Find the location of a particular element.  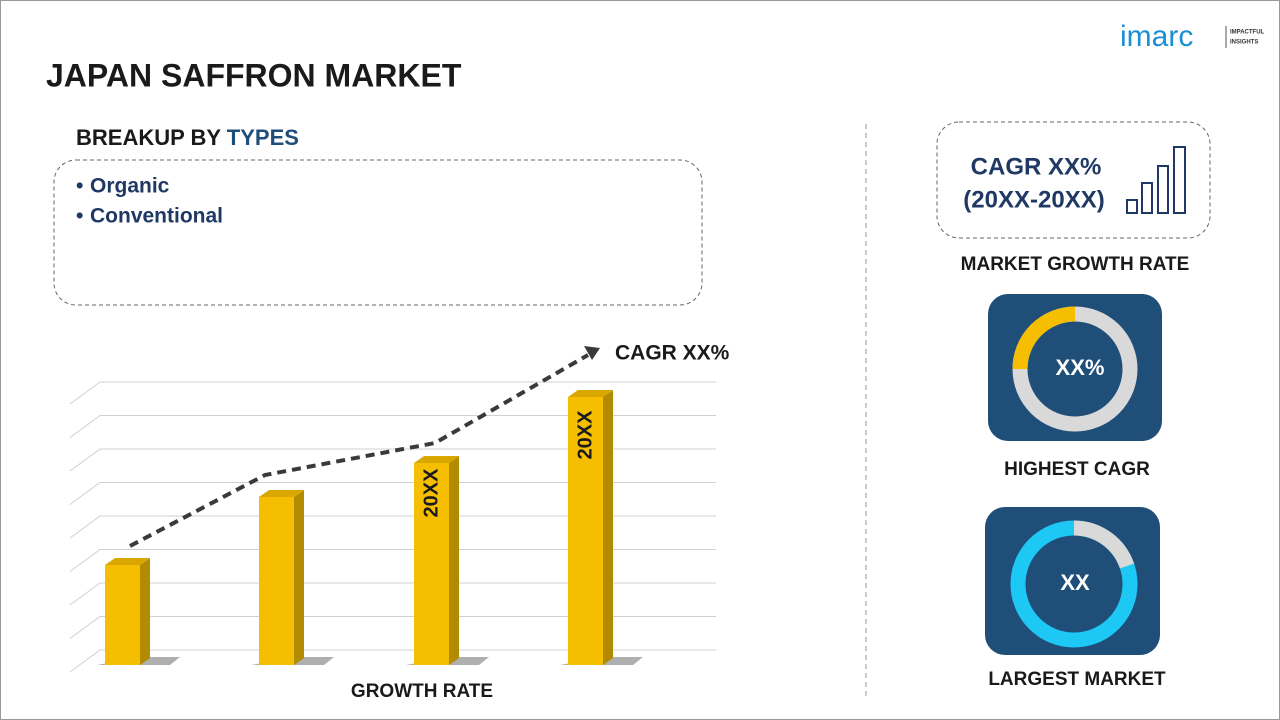

trend-line is located at coordinates (359, 450).